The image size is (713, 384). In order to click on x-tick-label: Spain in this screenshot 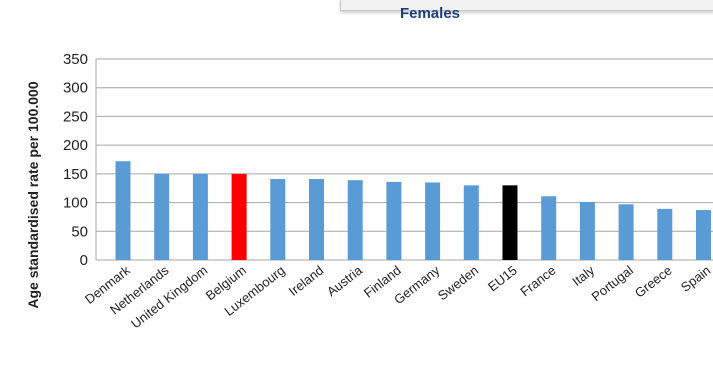, I will do `click(695, 279)`.